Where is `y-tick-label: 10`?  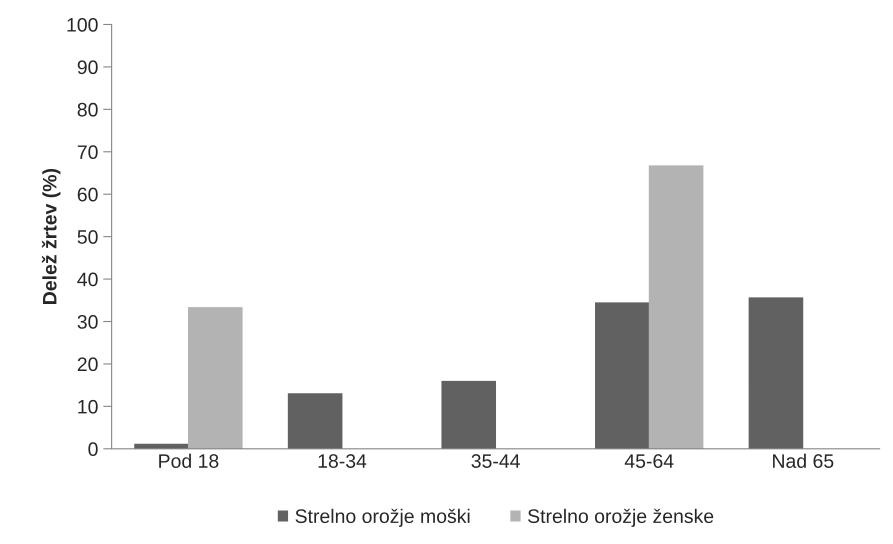
y-tick-label: 10 is located at coordinates (88, 407).